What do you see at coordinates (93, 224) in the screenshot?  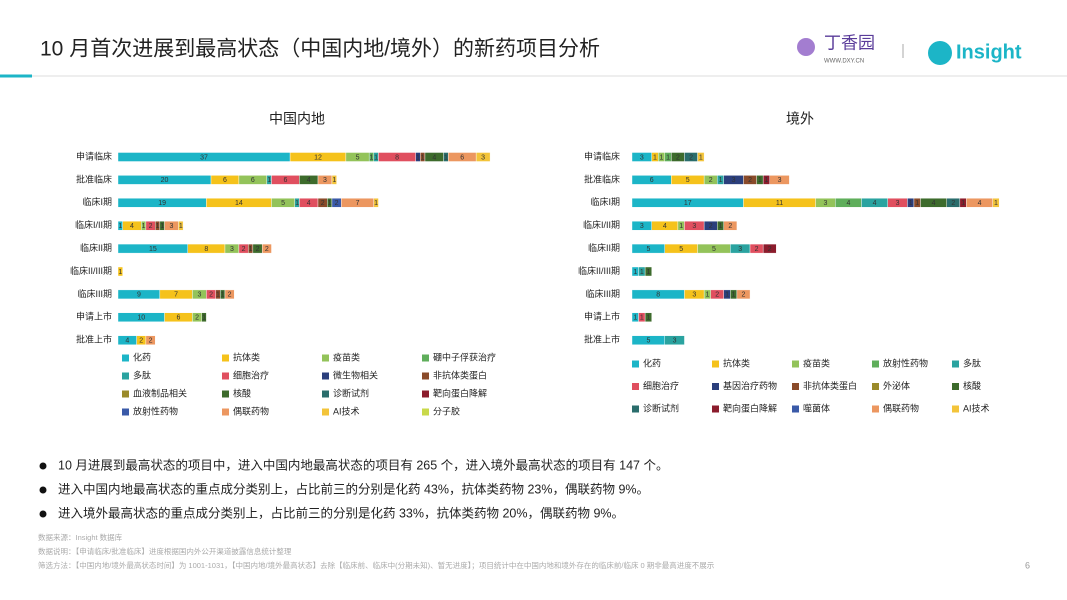 I see `category-label: 临床I/II期` at bounding box center [93, 224].